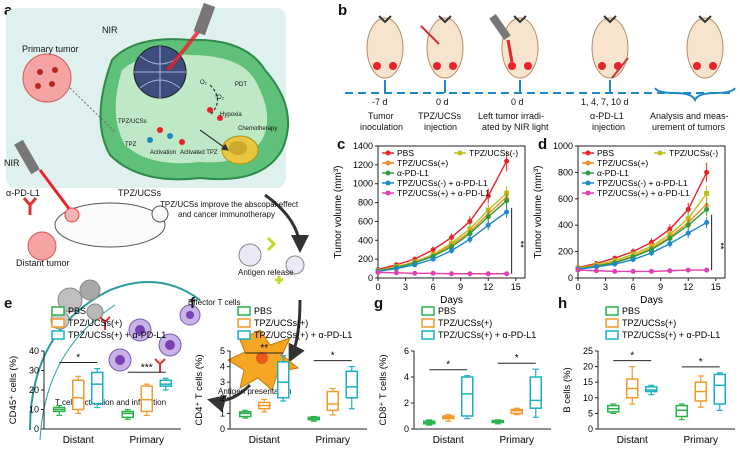 This screenshot has height=451, width=740. What do you see at coordinates (23, 193) in the screenshot?
I see `label-apdl1: α-PD-L1` at bounding box center [23, 193].